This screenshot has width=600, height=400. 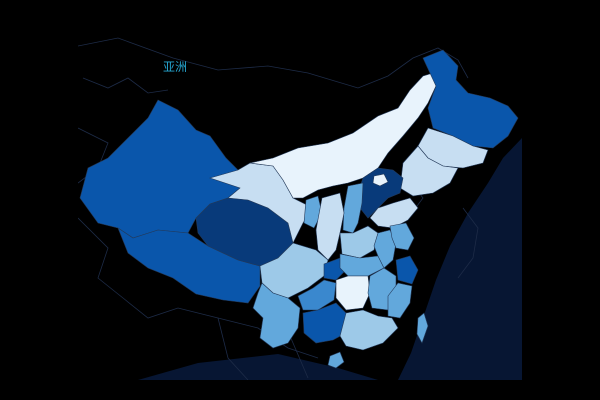 What do you see at coordinates (330, 226) in the screenshot?
I see `province-shaanxi` at bounding box center [330, 226].